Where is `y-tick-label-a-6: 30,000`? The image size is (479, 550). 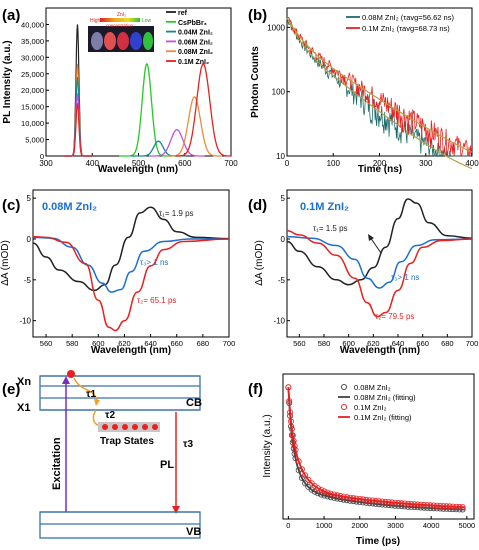 y-tick-label-a-6: 30,000 is located at coordinates (32, 57).